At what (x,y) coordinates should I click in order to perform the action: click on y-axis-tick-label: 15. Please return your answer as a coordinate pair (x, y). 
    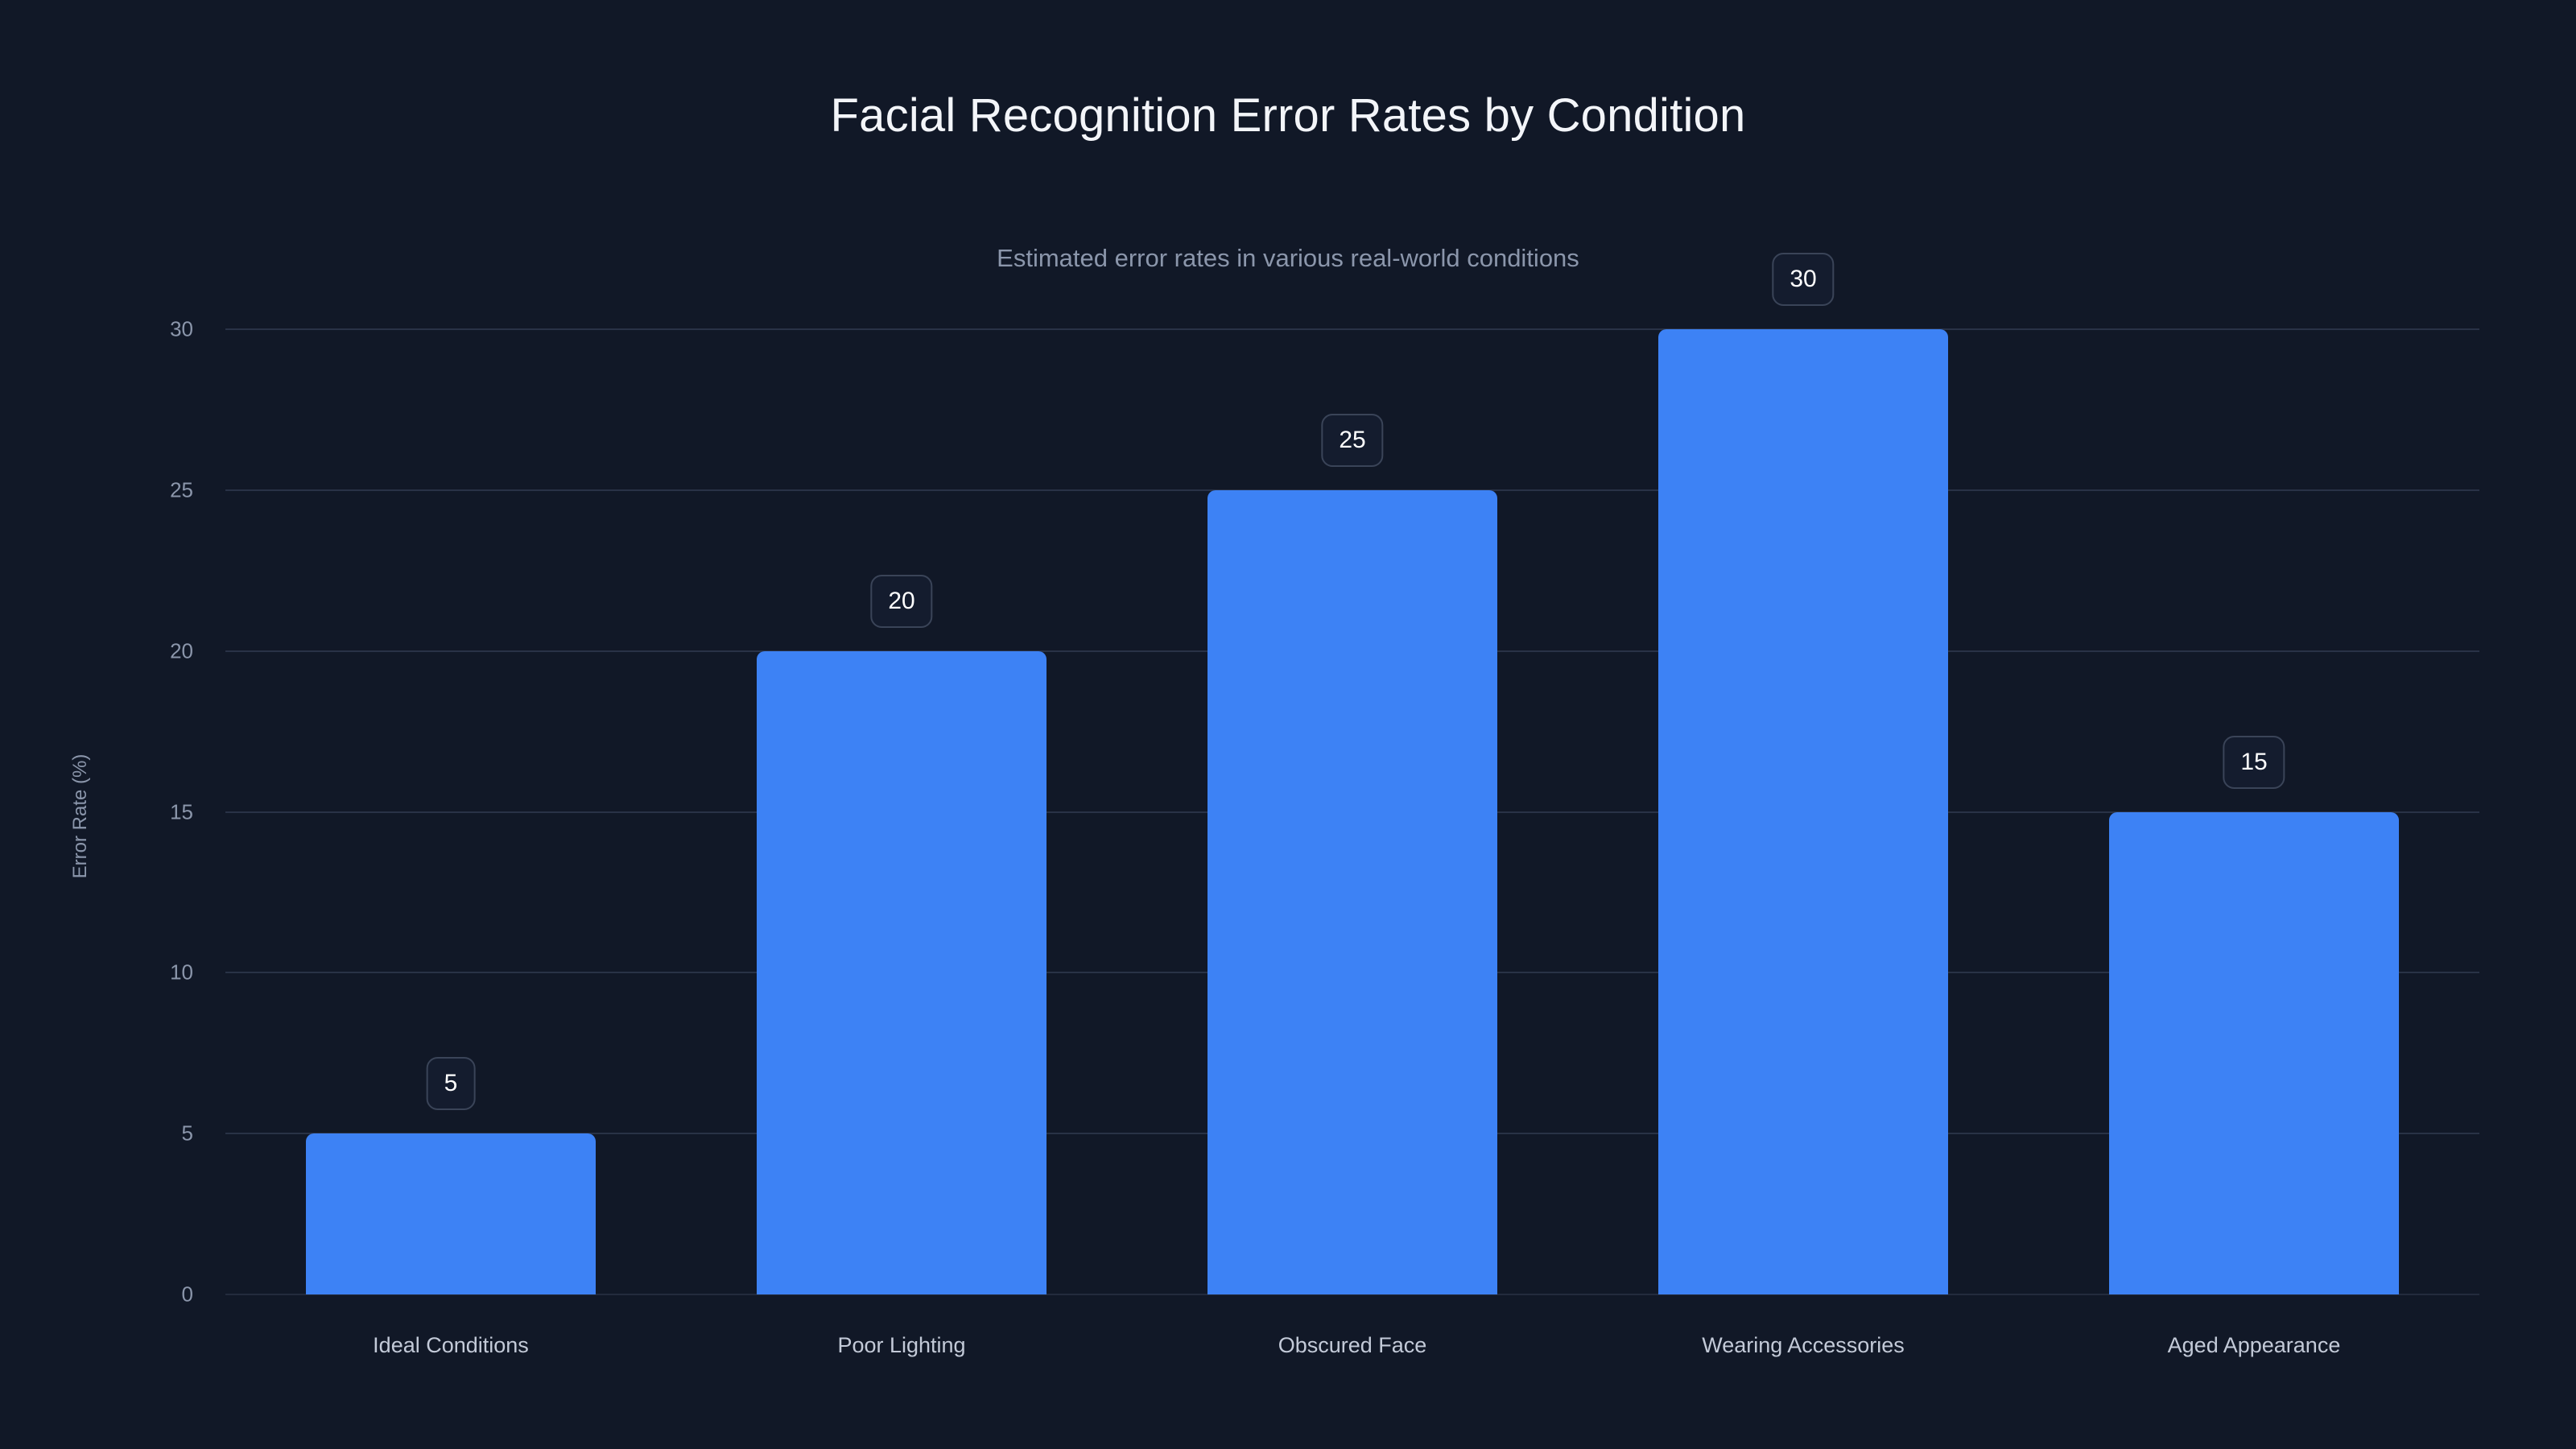
    Looking at the image, I should click on (181, 811).